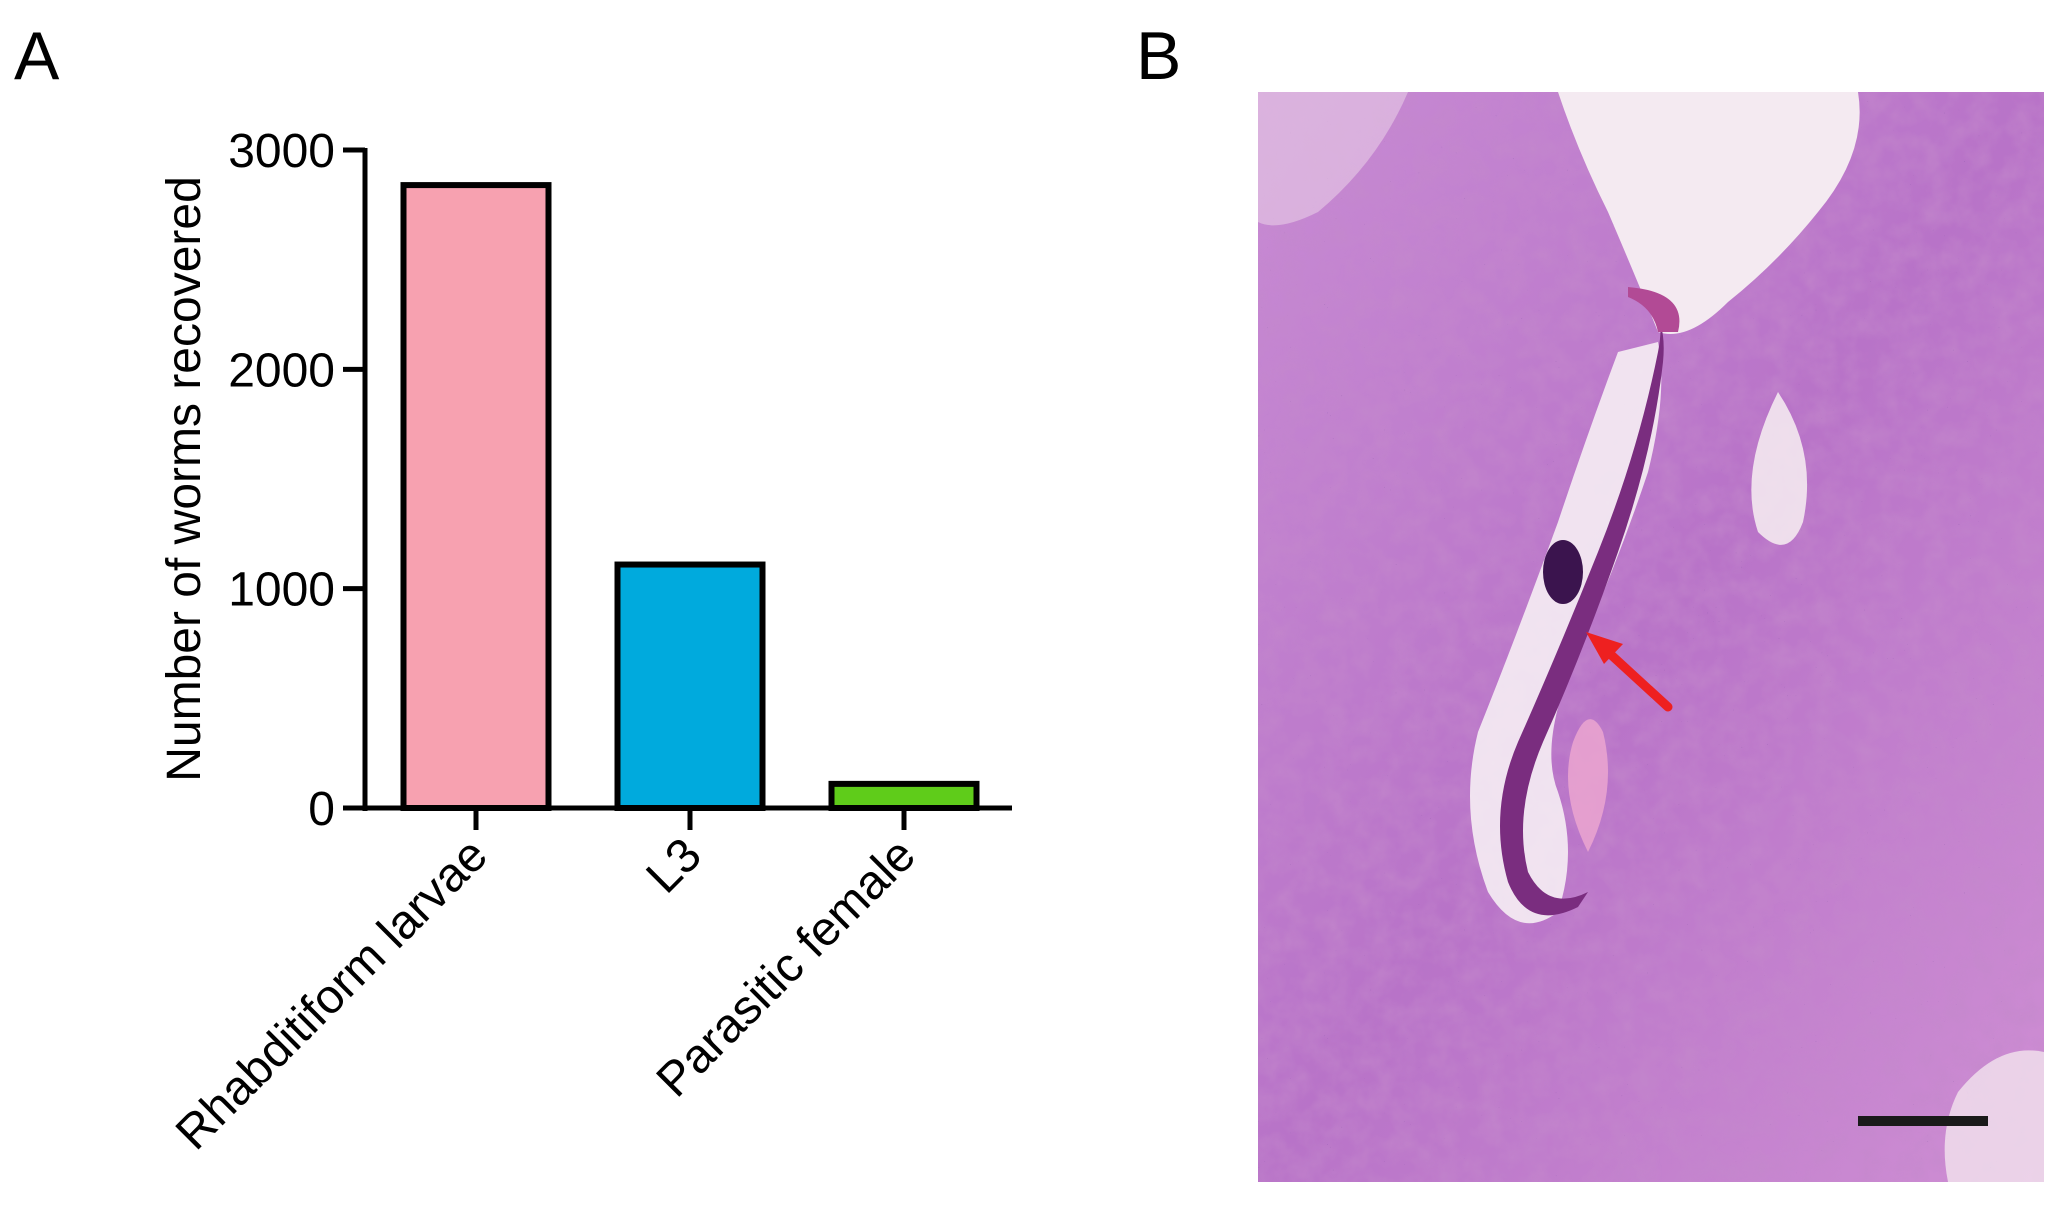 The image size is (2055, 1216). Describe the element at coordinates (281, 590) in the screenshot. I see `y-tick-label-1: 1000` at that location.